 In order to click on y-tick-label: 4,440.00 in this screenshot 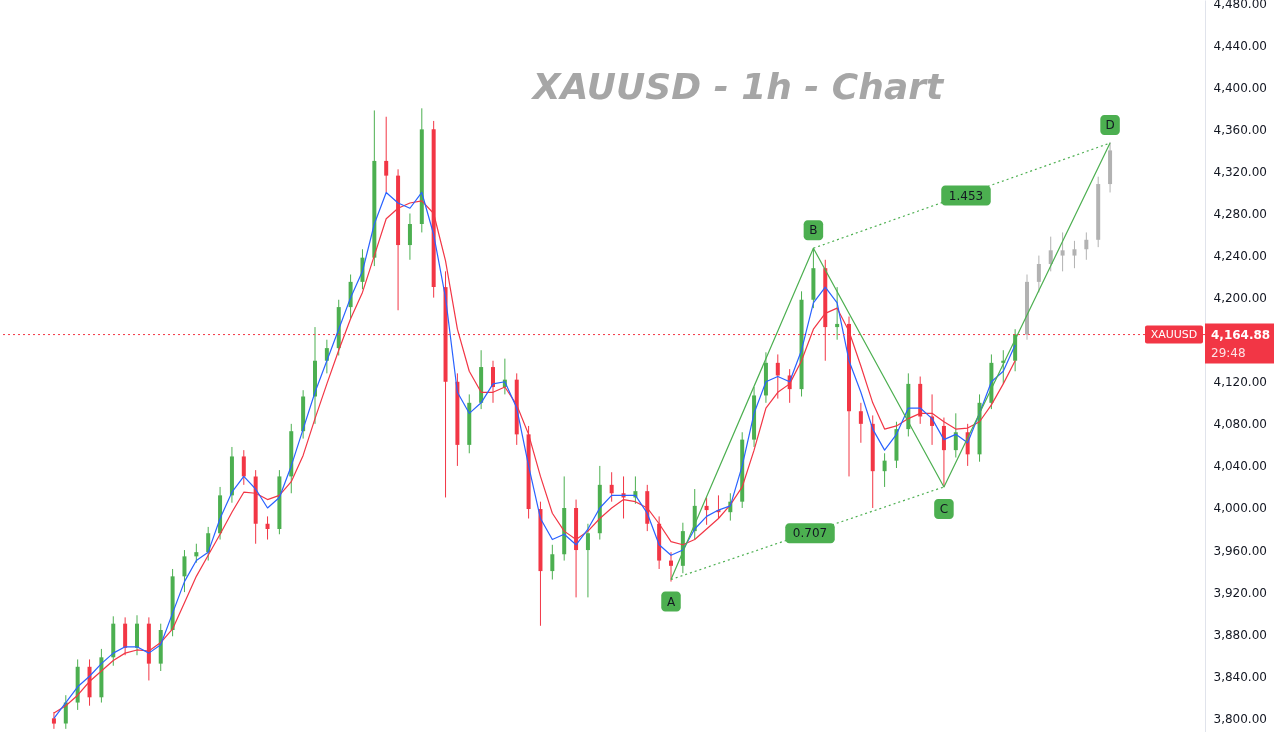, I will do `click(1240, 45)`.